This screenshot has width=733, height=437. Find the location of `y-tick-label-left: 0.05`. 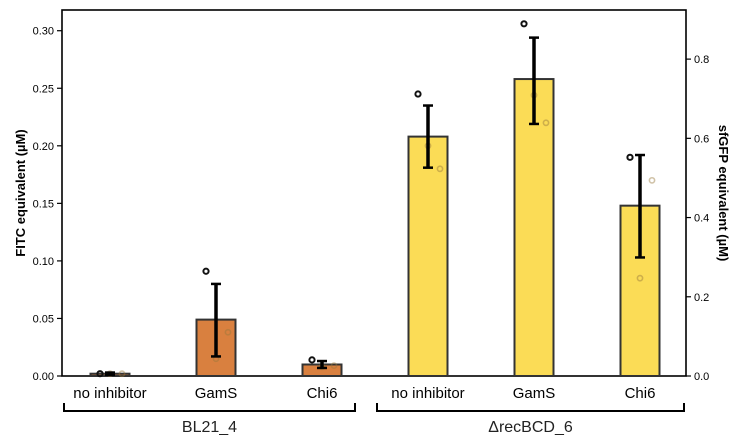

y-tick-label-left: 0.05 is located at coordinates (43, 319).